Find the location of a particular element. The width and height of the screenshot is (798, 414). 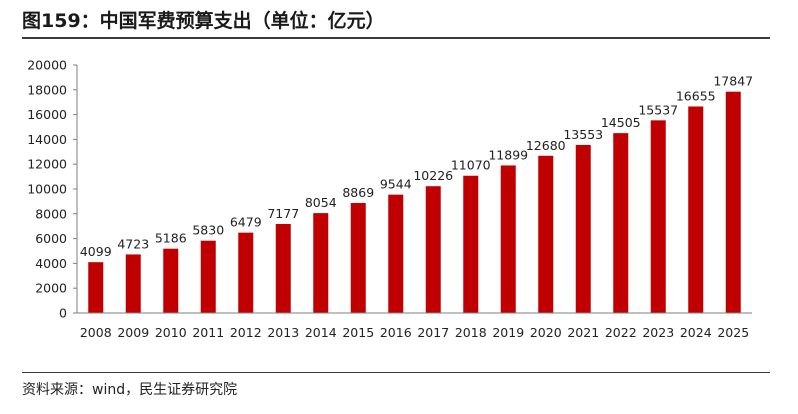

x-tick-label: 2016 is located at coordinates (396, 332).